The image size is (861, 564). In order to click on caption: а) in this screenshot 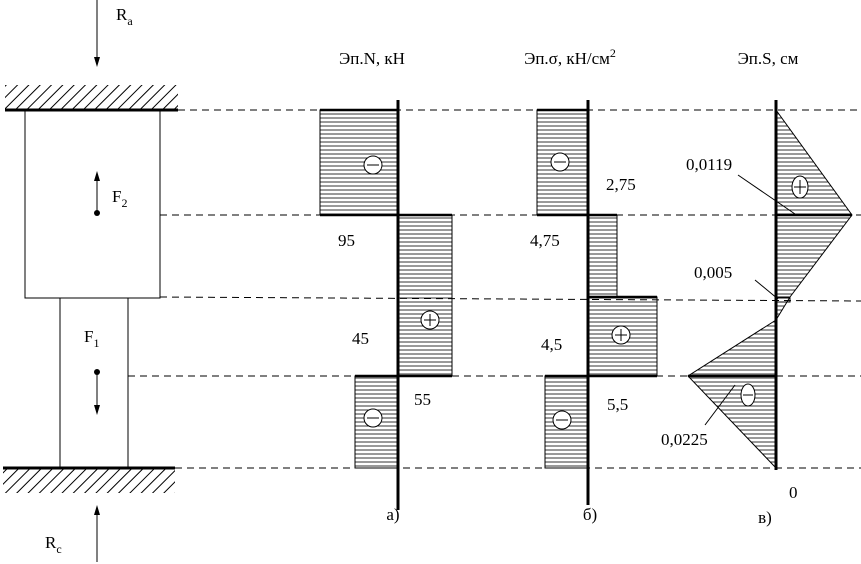, I will do `click(392, 514)`.